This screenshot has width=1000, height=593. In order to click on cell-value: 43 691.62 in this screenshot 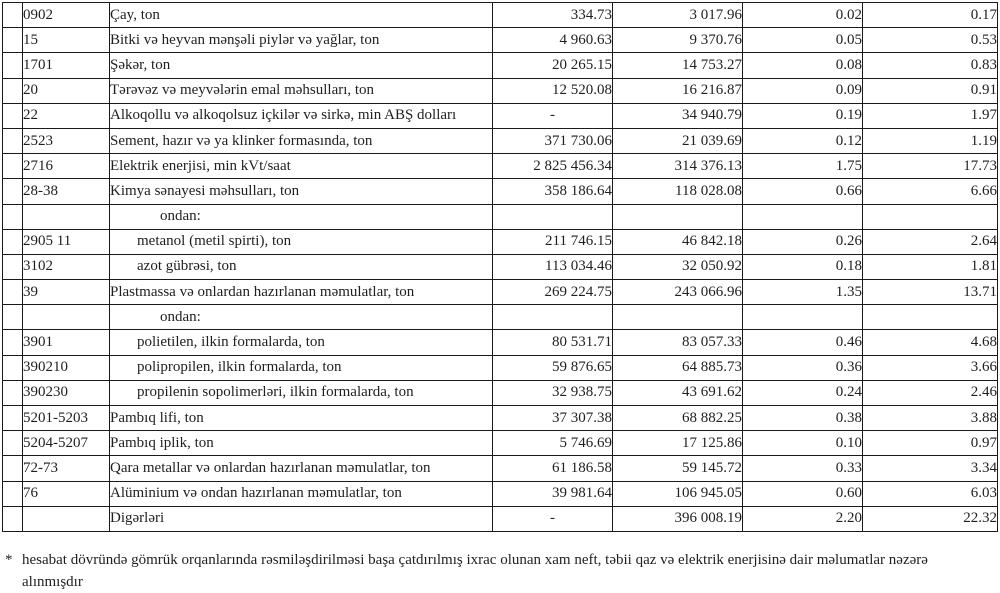, I will do `click(677, 393)`.